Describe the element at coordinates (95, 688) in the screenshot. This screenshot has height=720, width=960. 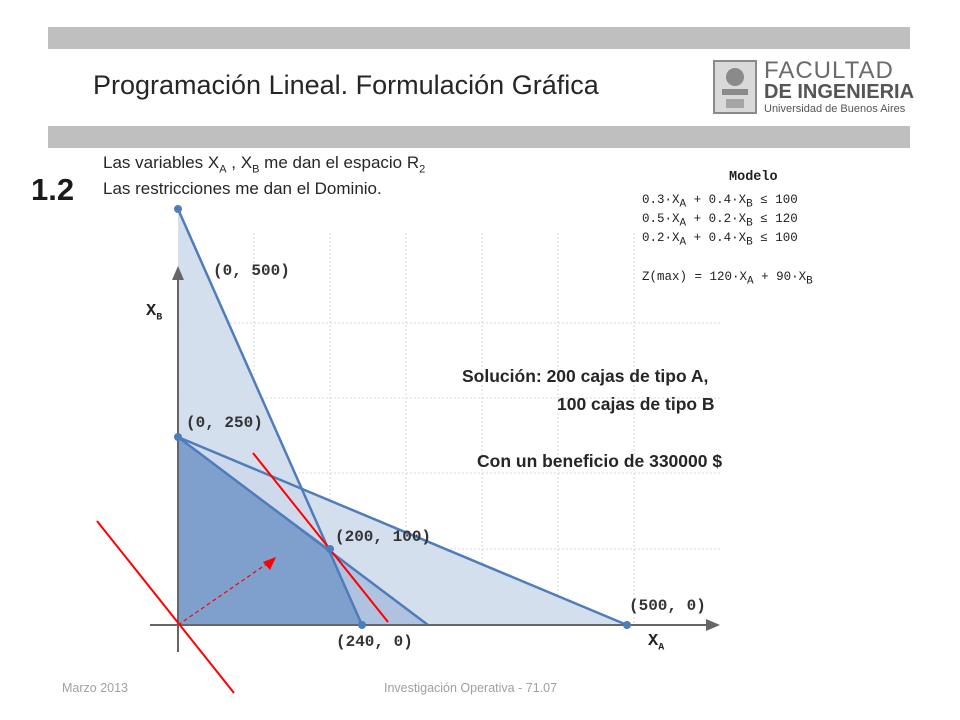
I see `footer-date: Marzo 2013` at that location.